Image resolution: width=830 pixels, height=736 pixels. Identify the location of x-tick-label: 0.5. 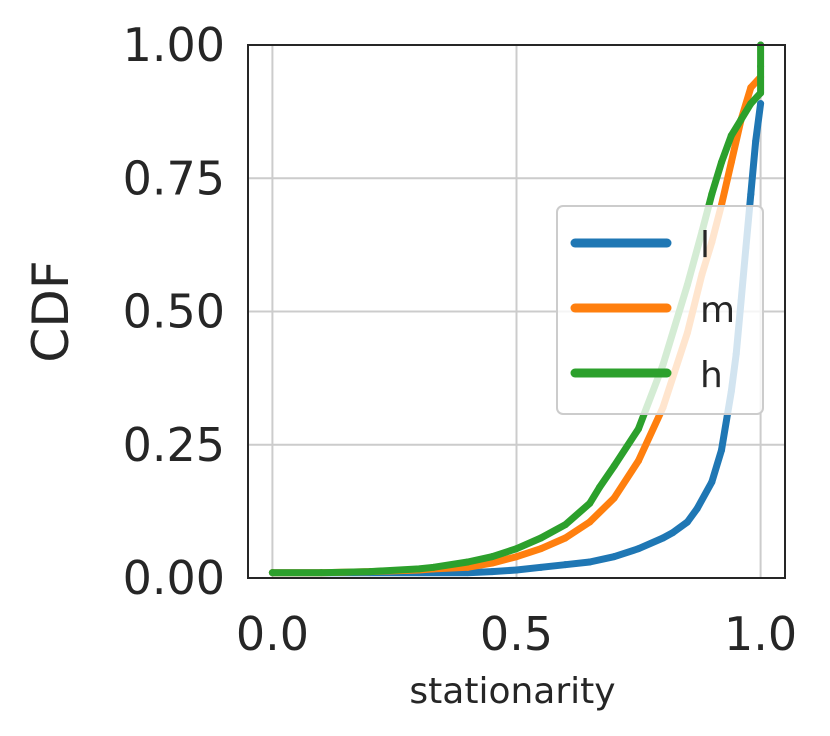
(516, 634).